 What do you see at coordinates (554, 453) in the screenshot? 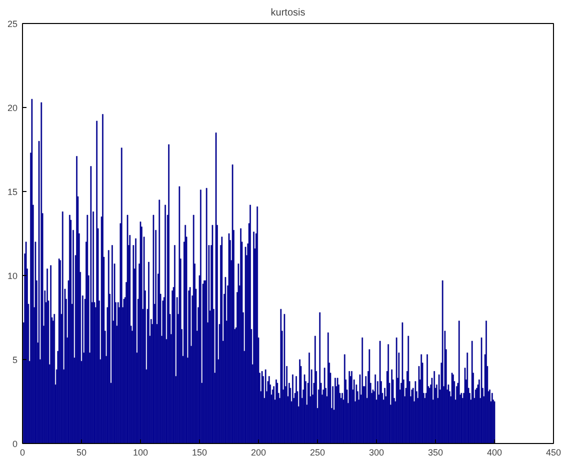
I see `x-tick-label: 450` at bounding box center [554, 453].